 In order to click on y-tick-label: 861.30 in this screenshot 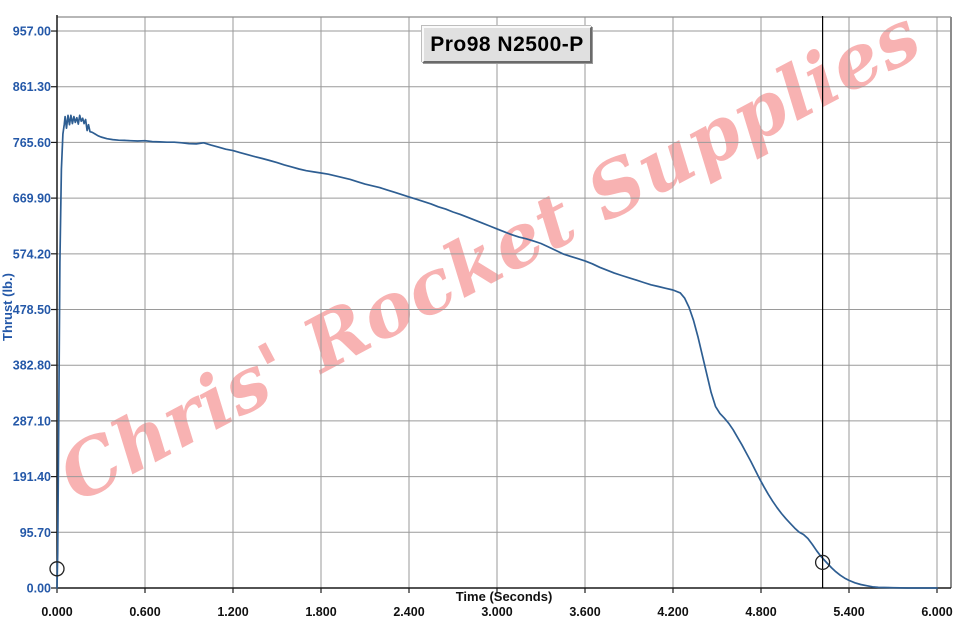, I will do `click(32, 87)`.